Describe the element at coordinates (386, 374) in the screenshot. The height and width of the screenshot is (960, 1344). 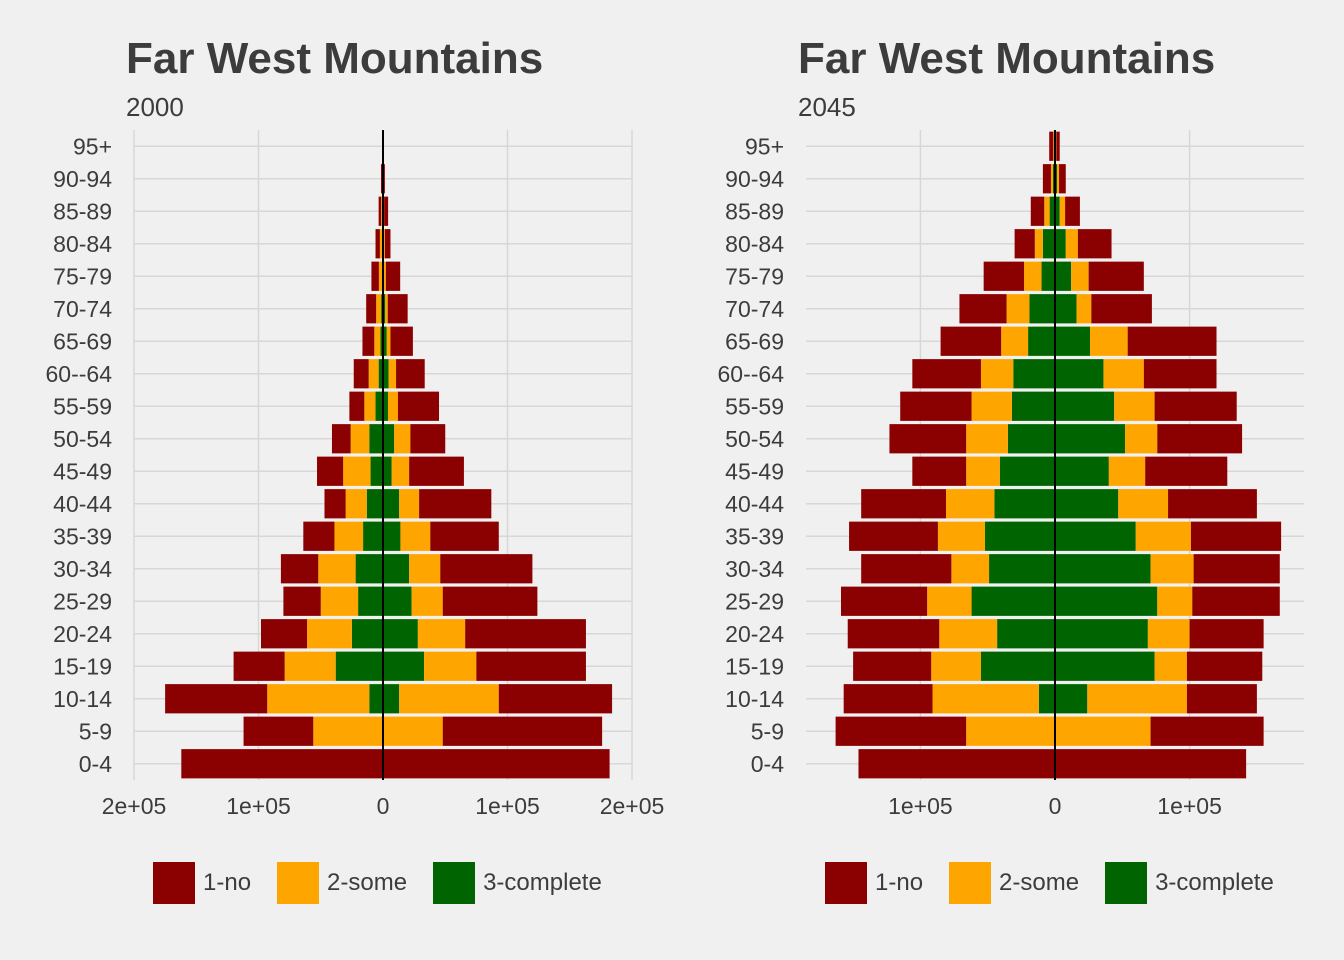
I see `bar-3-complete-right-60--64` at that location.